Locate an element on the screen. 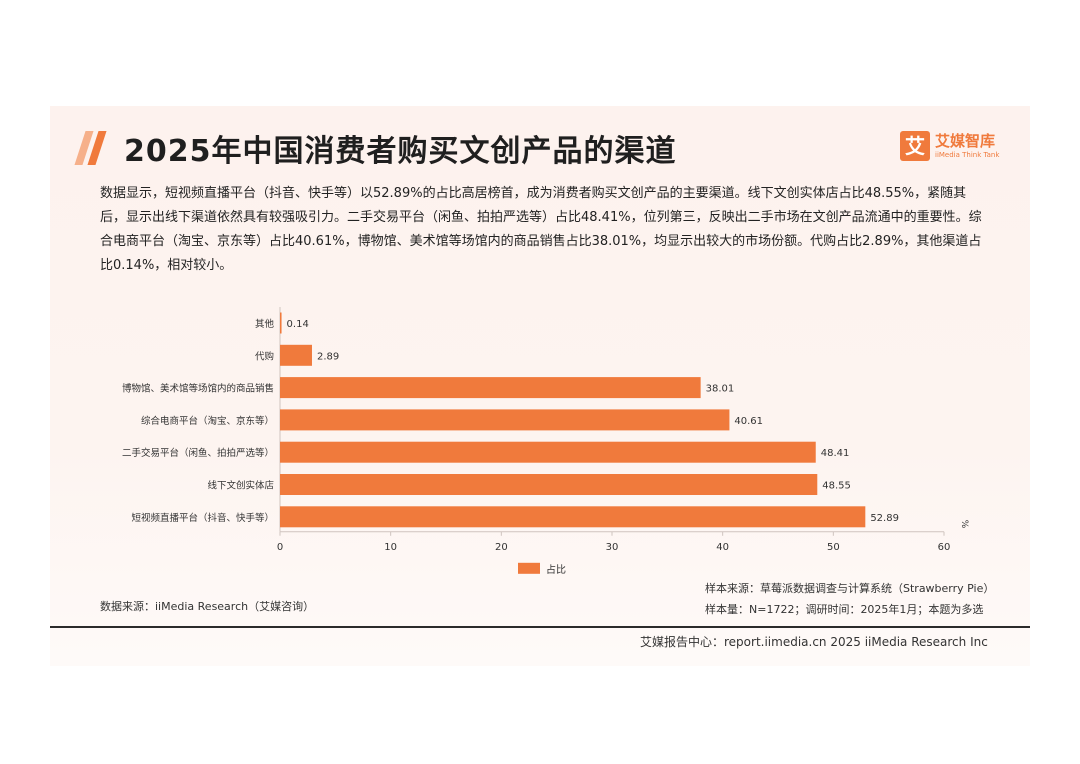  data-label: 2.89 is located at coordinates (328, 356).